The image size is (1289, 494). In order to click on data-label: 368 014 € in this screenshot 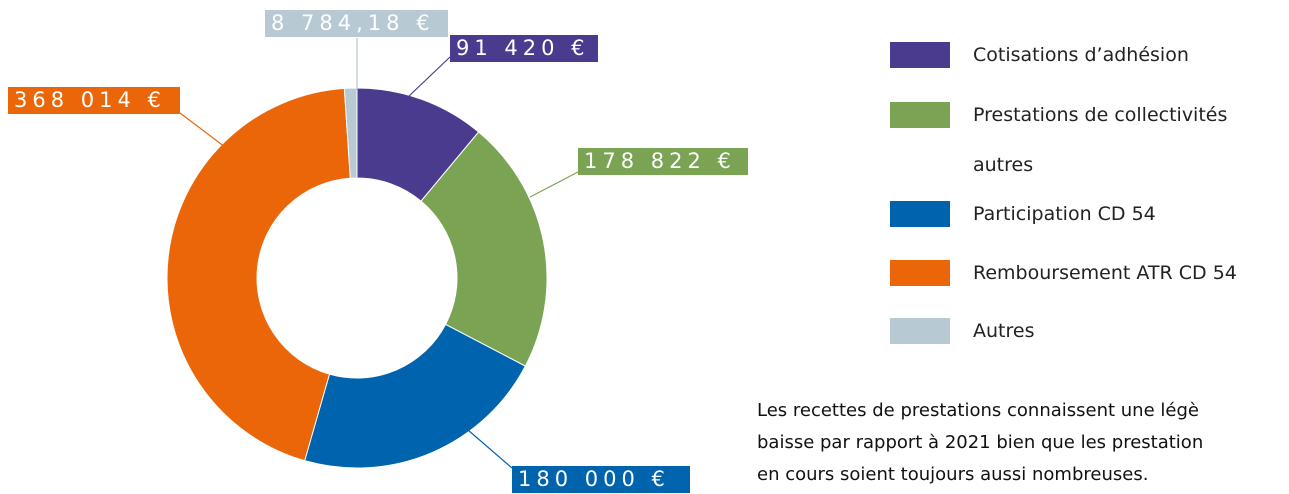, I will do `click(90, 100)`.